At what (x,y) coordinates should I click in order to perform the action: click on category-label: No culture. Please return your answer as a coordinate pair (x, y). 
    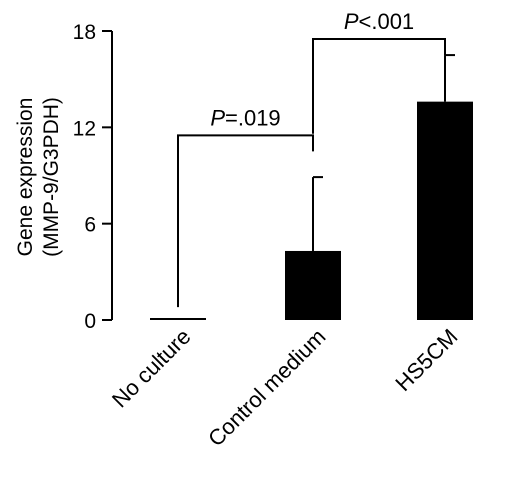
    Looking at the image, I should click on (151, 368).